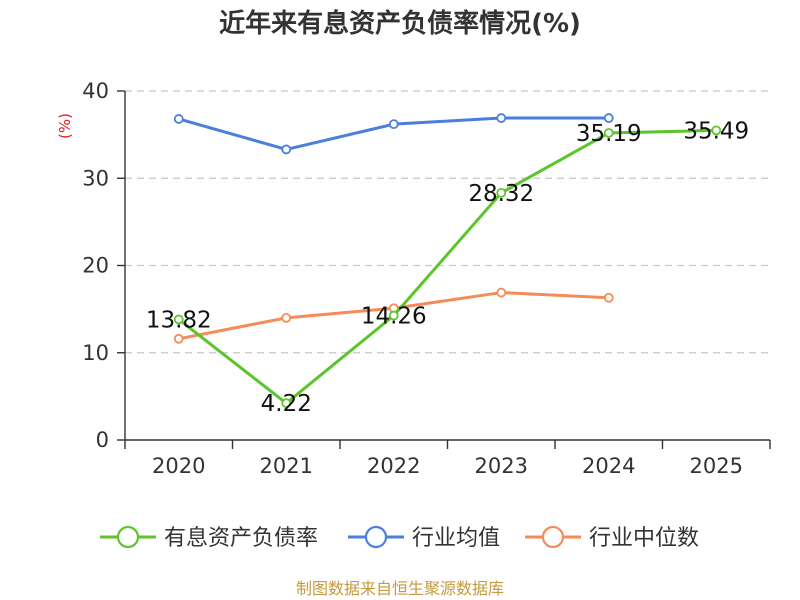  I want to click on y-tick-label: 20, so click(95, 266).